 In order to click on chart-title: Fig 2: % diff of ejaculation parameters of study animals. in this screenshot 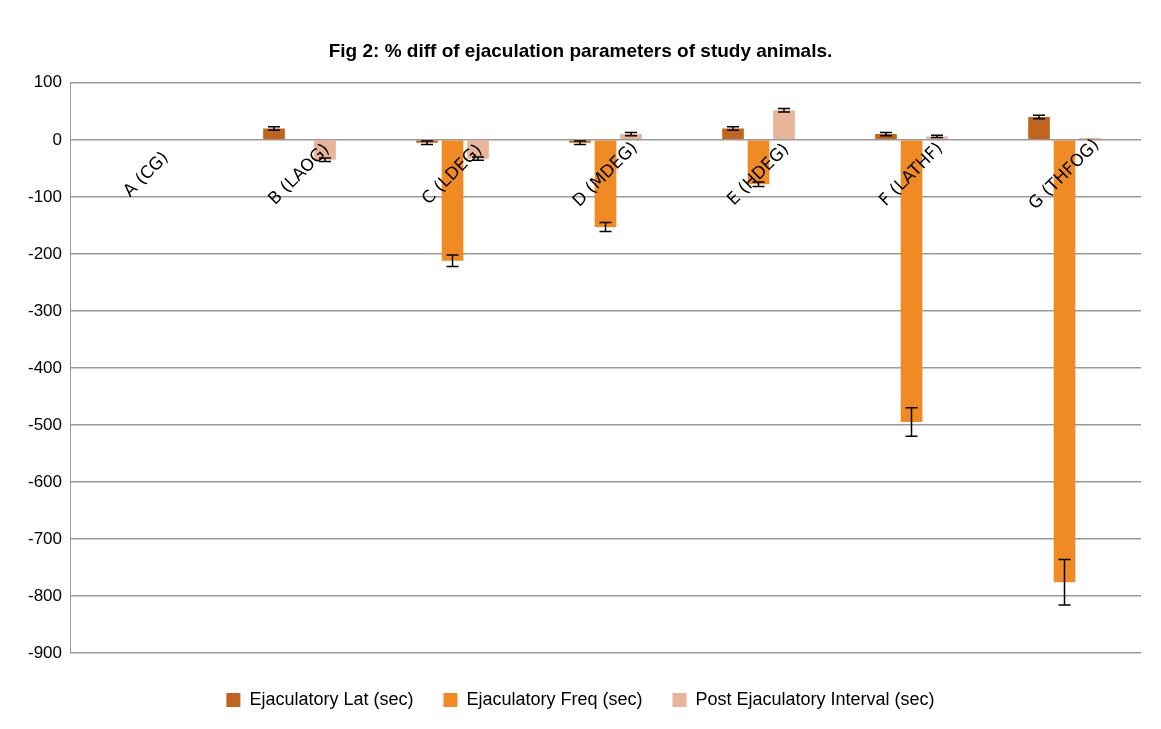, I will do `click(580, 50)`.